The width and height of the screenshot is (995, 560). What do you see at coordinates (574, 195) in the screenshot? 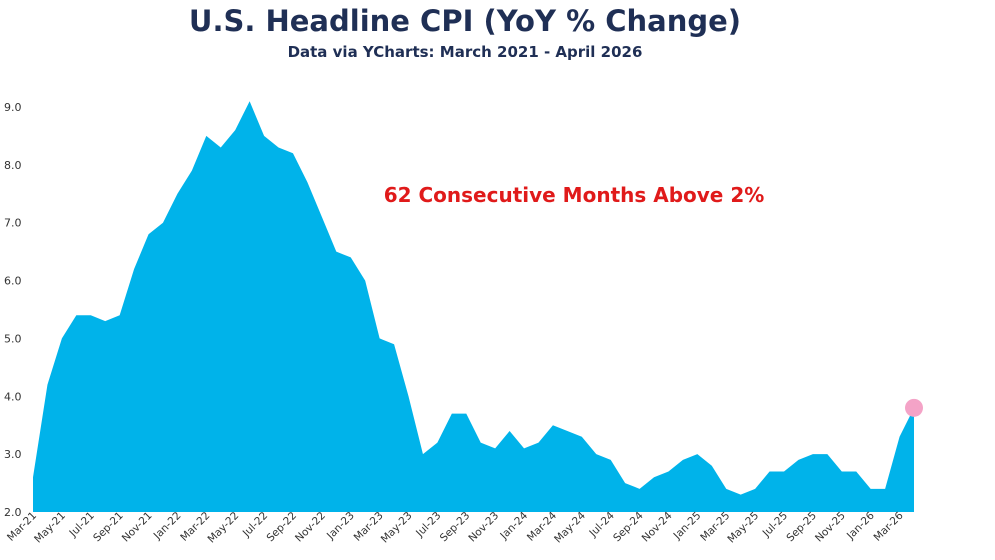
I see `annotation-consecutive-months: 62 Consecutive Months Above 2%` at bounding box center [574, 195].